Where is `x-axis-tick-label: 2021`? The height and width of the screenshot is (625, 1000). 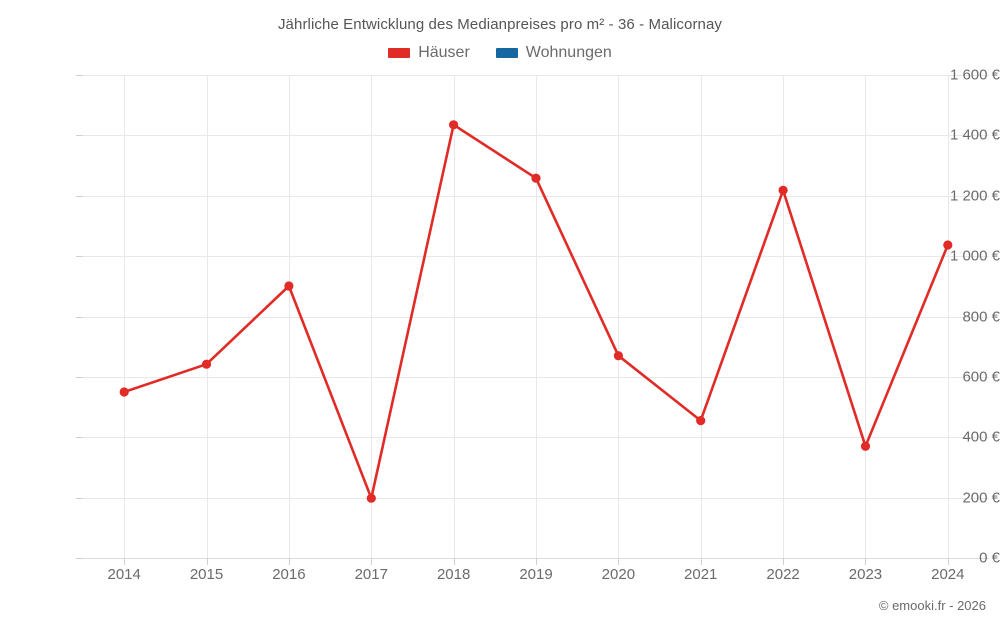
x-axis-tick-label: 2021 is located at coordinates (701, 574).